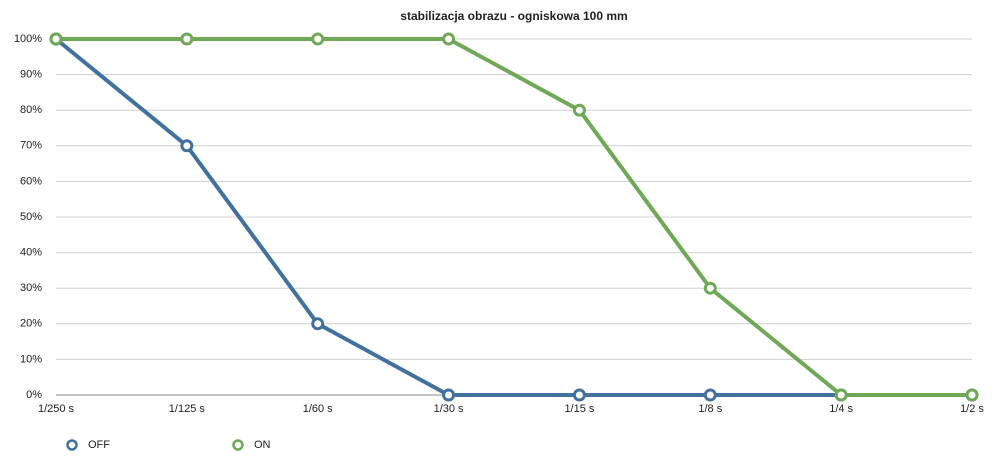 The height and width of the screenshot is (467, 999). I want to click on x-tick-label: 1/2 s, so click(972, 409).